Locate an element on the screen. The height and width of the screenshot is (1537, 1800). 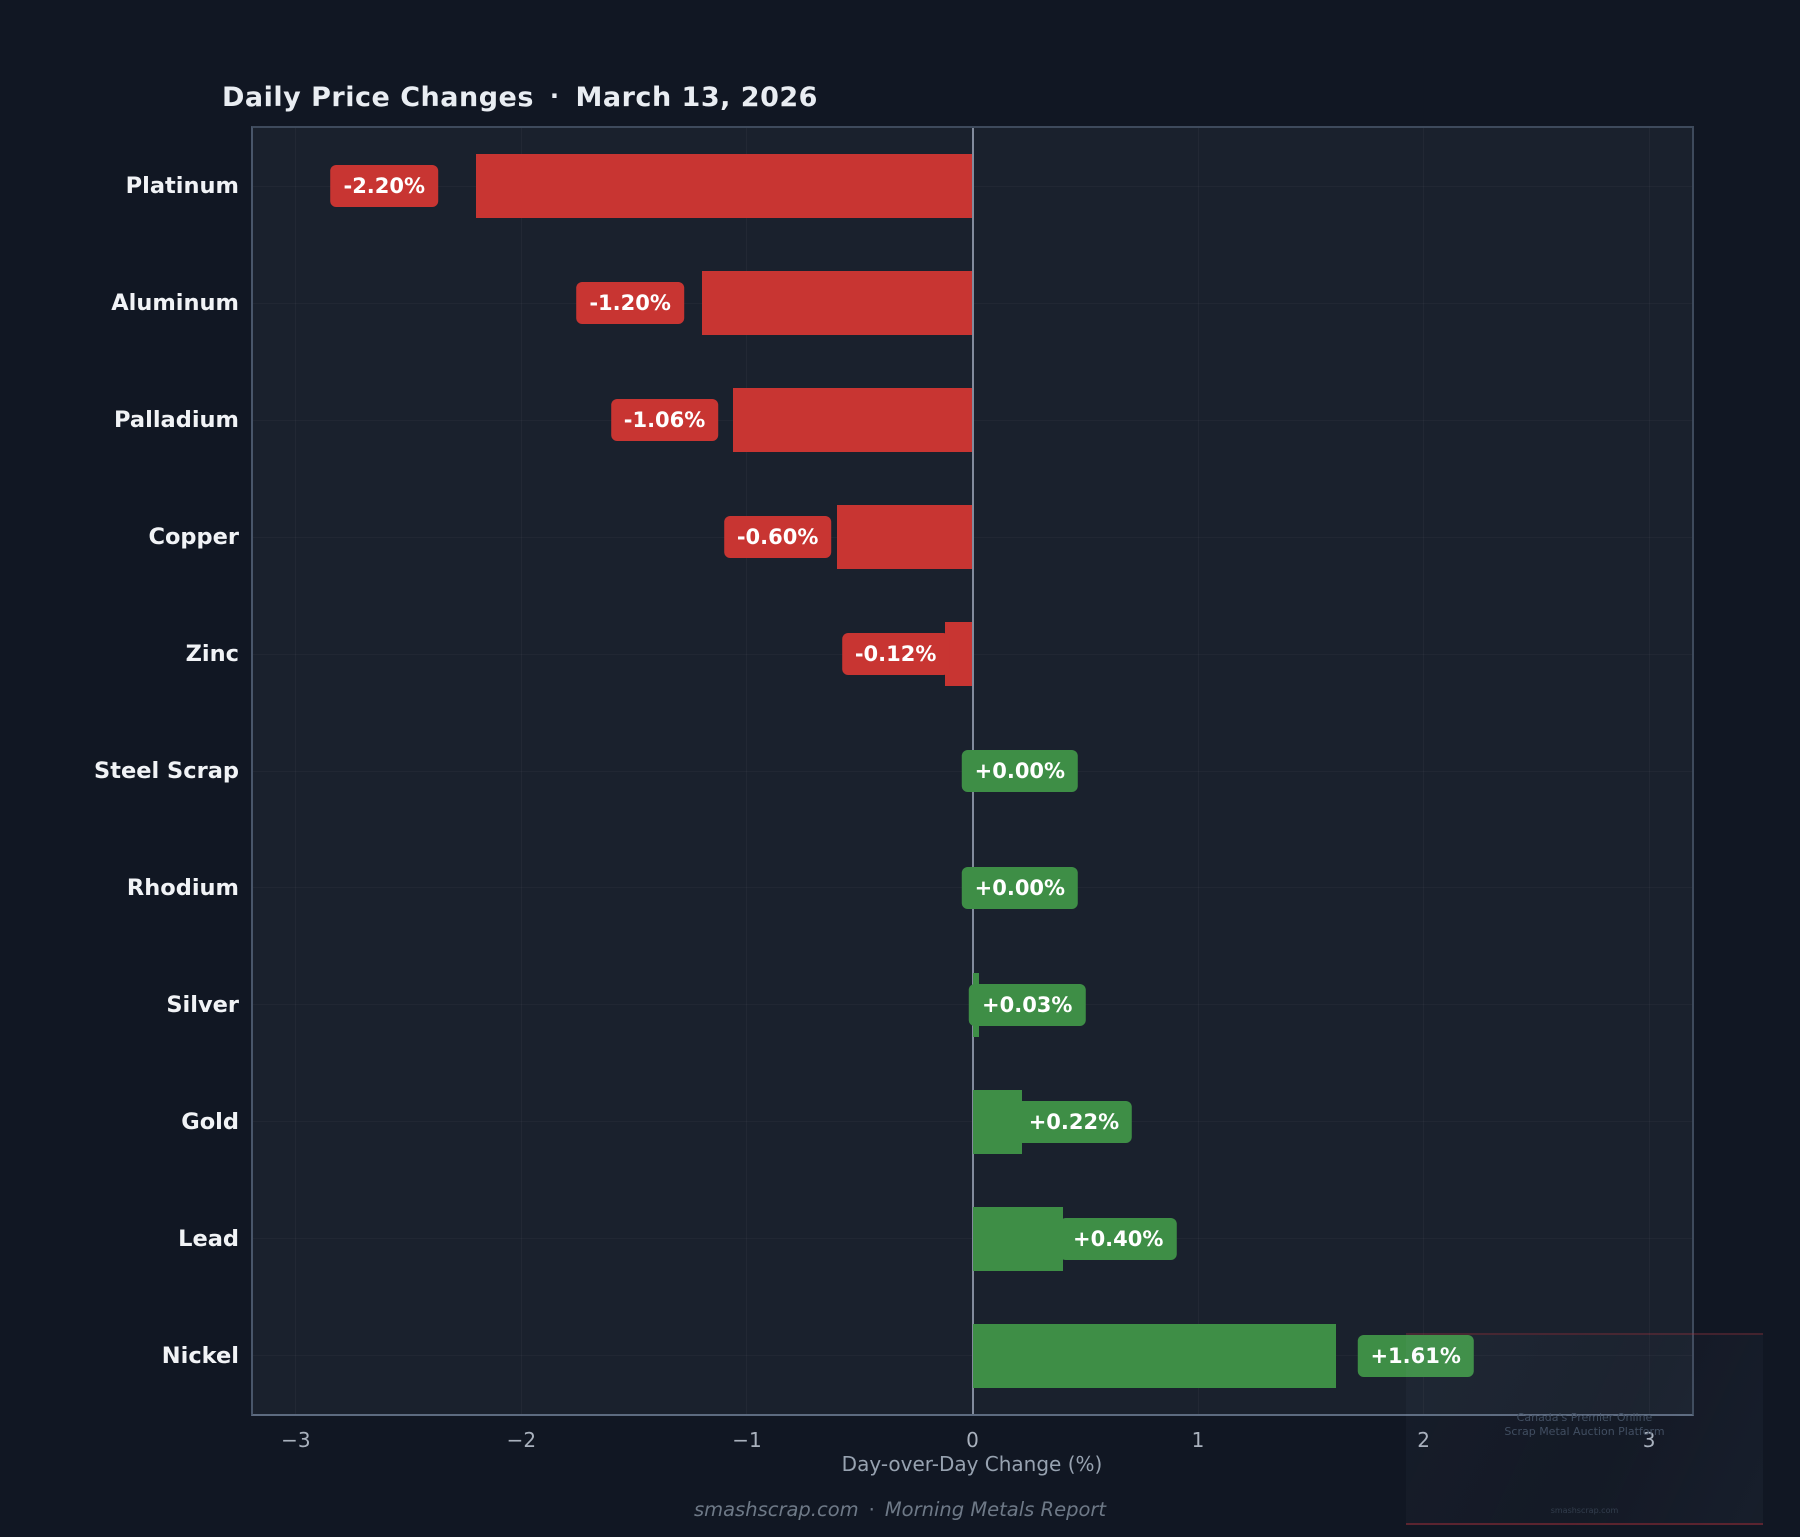
chart-title: Daily Price Changes · March 13, 2026 is located at coordinates (520, 97).